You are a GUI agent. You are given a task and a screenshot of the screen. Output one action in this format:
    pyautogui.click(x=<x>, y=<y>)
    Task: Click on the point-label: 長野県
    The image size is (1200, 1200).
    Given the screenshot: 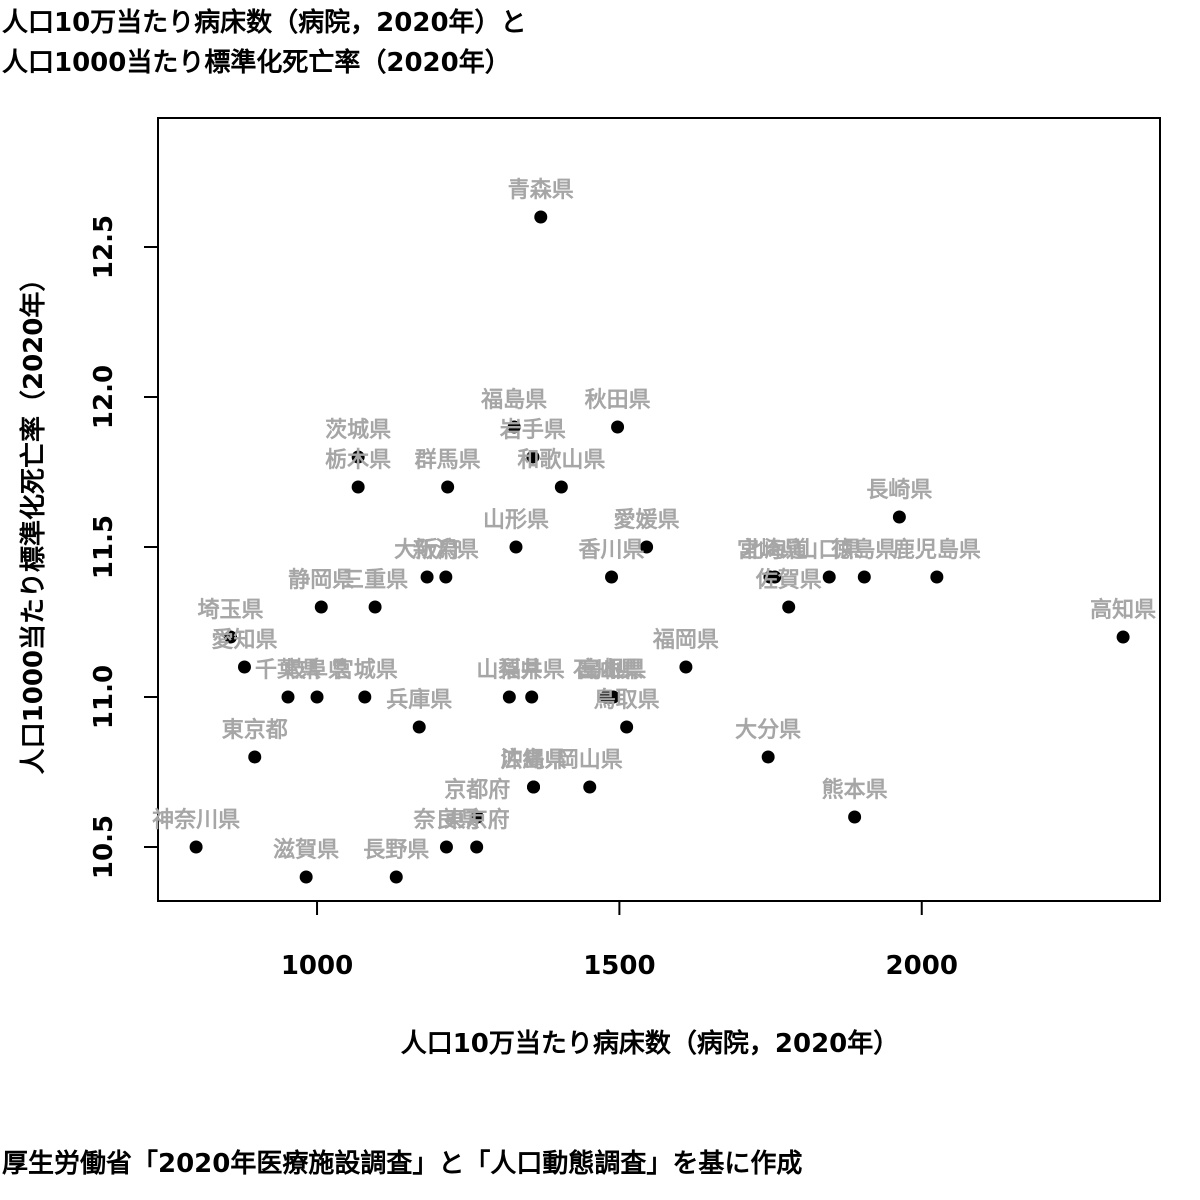 What is the action you would take?
    pyautogui.click(x=396, y=850)
    